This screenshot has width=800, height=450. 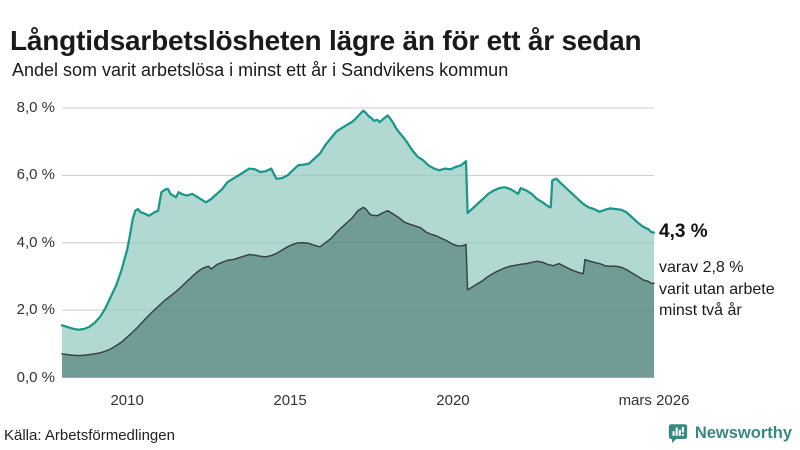 I want to click on newsworthy-brand-text: Newsworthy, so click(x=743, y=432).